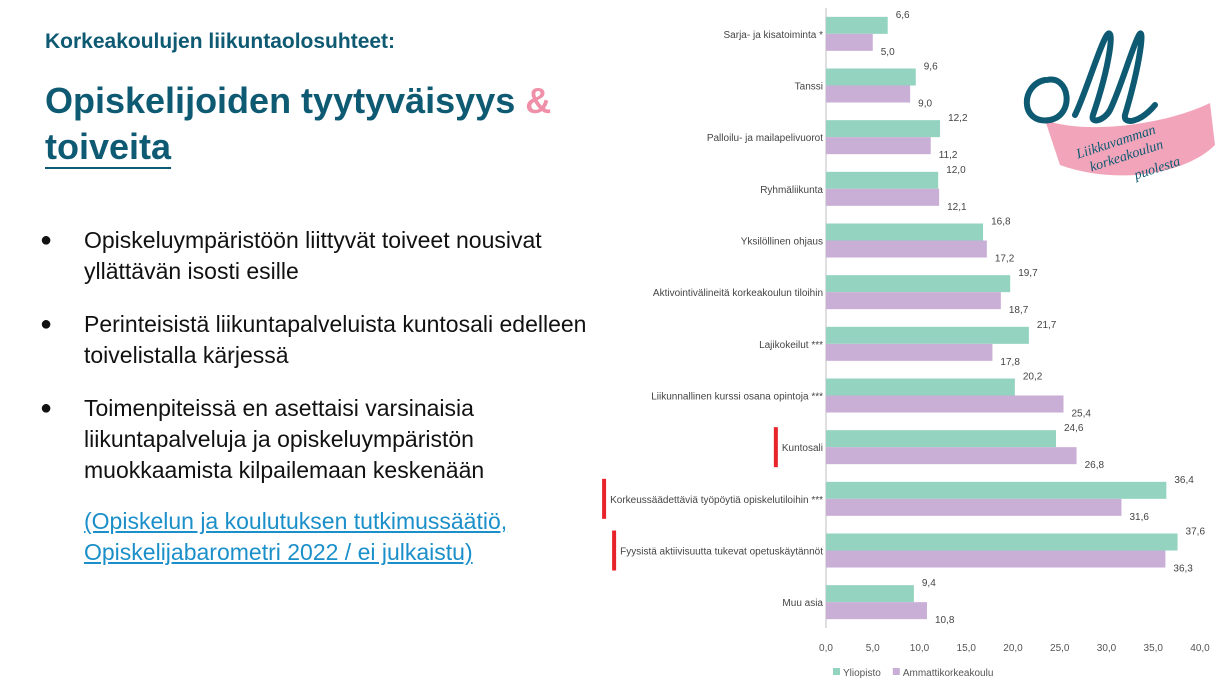 This screenshot has width=1229, height=687. I want to click on x-tick-label: 15,0, so click(967, 648).